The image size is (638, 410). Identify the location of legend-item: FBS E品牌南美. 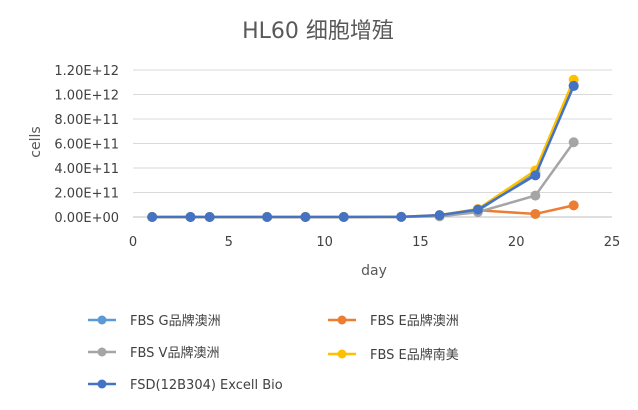
(393, 355).